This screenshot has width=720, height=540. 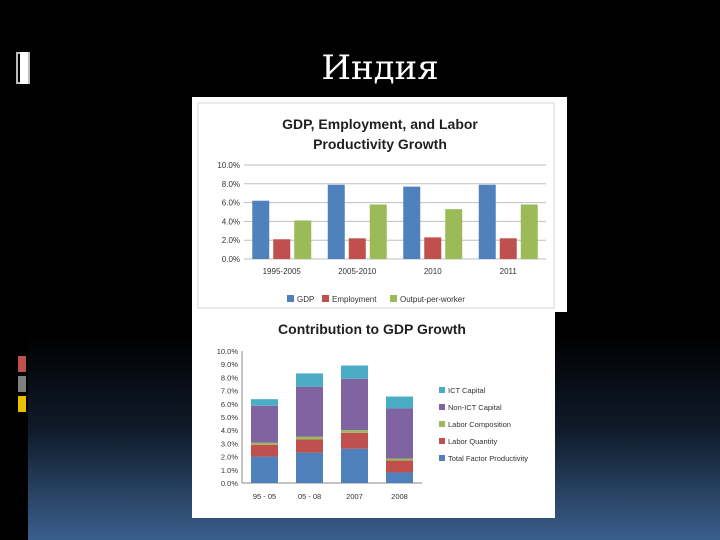 What do you see at coordinates (22, 384) in the screenshot?
I see `decor-strip-gray` at bounding box center [22, 384].